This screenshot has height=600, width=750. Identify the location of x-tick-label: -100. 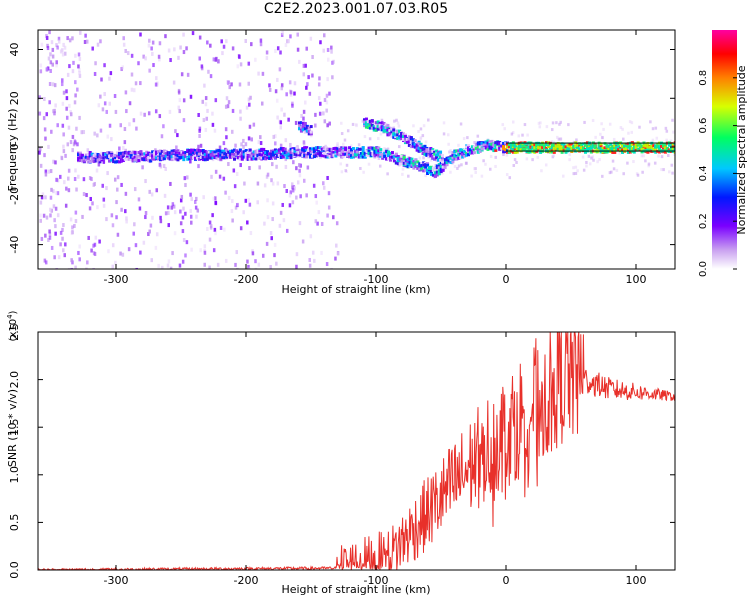
(376, 279).